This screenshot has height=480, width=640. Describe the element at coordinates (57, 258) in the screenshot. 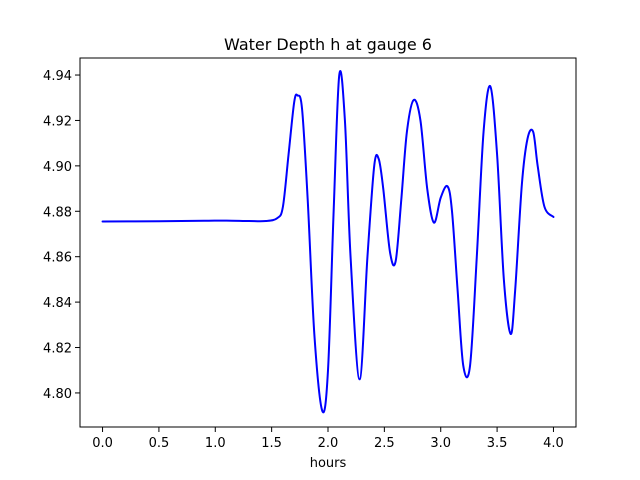

I see `y-tick-label: 4.86` at that location.